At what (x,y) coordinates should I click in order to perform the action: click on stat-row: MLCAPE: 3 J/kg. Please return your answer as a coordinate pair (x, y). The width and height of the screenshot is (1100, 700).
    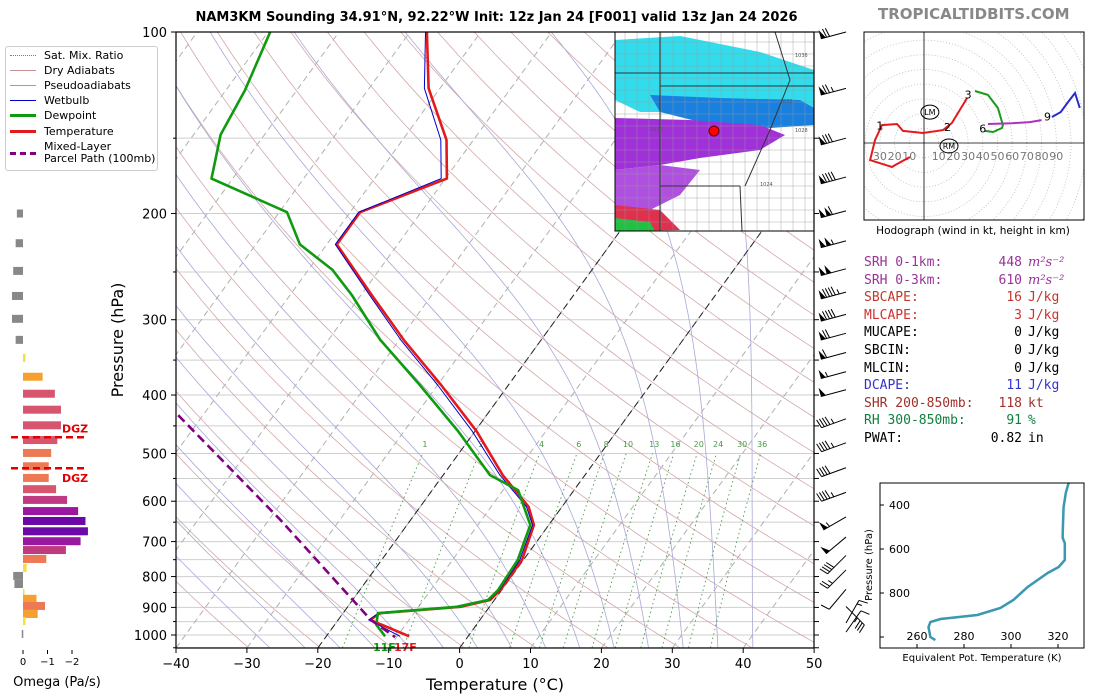
    Looking at the image, I should click on (979, 317).